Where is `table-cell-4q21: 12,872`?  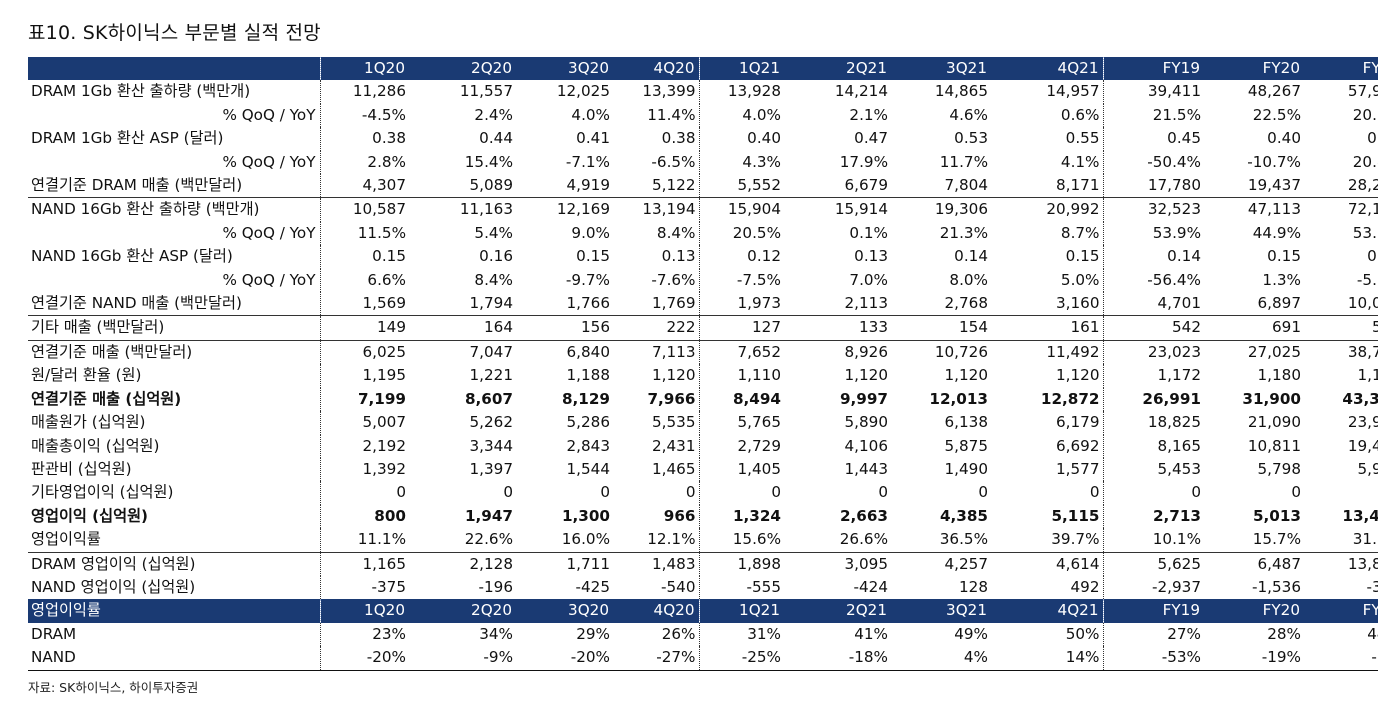
table-cell-4q21: 12,872 is located at coordinates (1070, 398).